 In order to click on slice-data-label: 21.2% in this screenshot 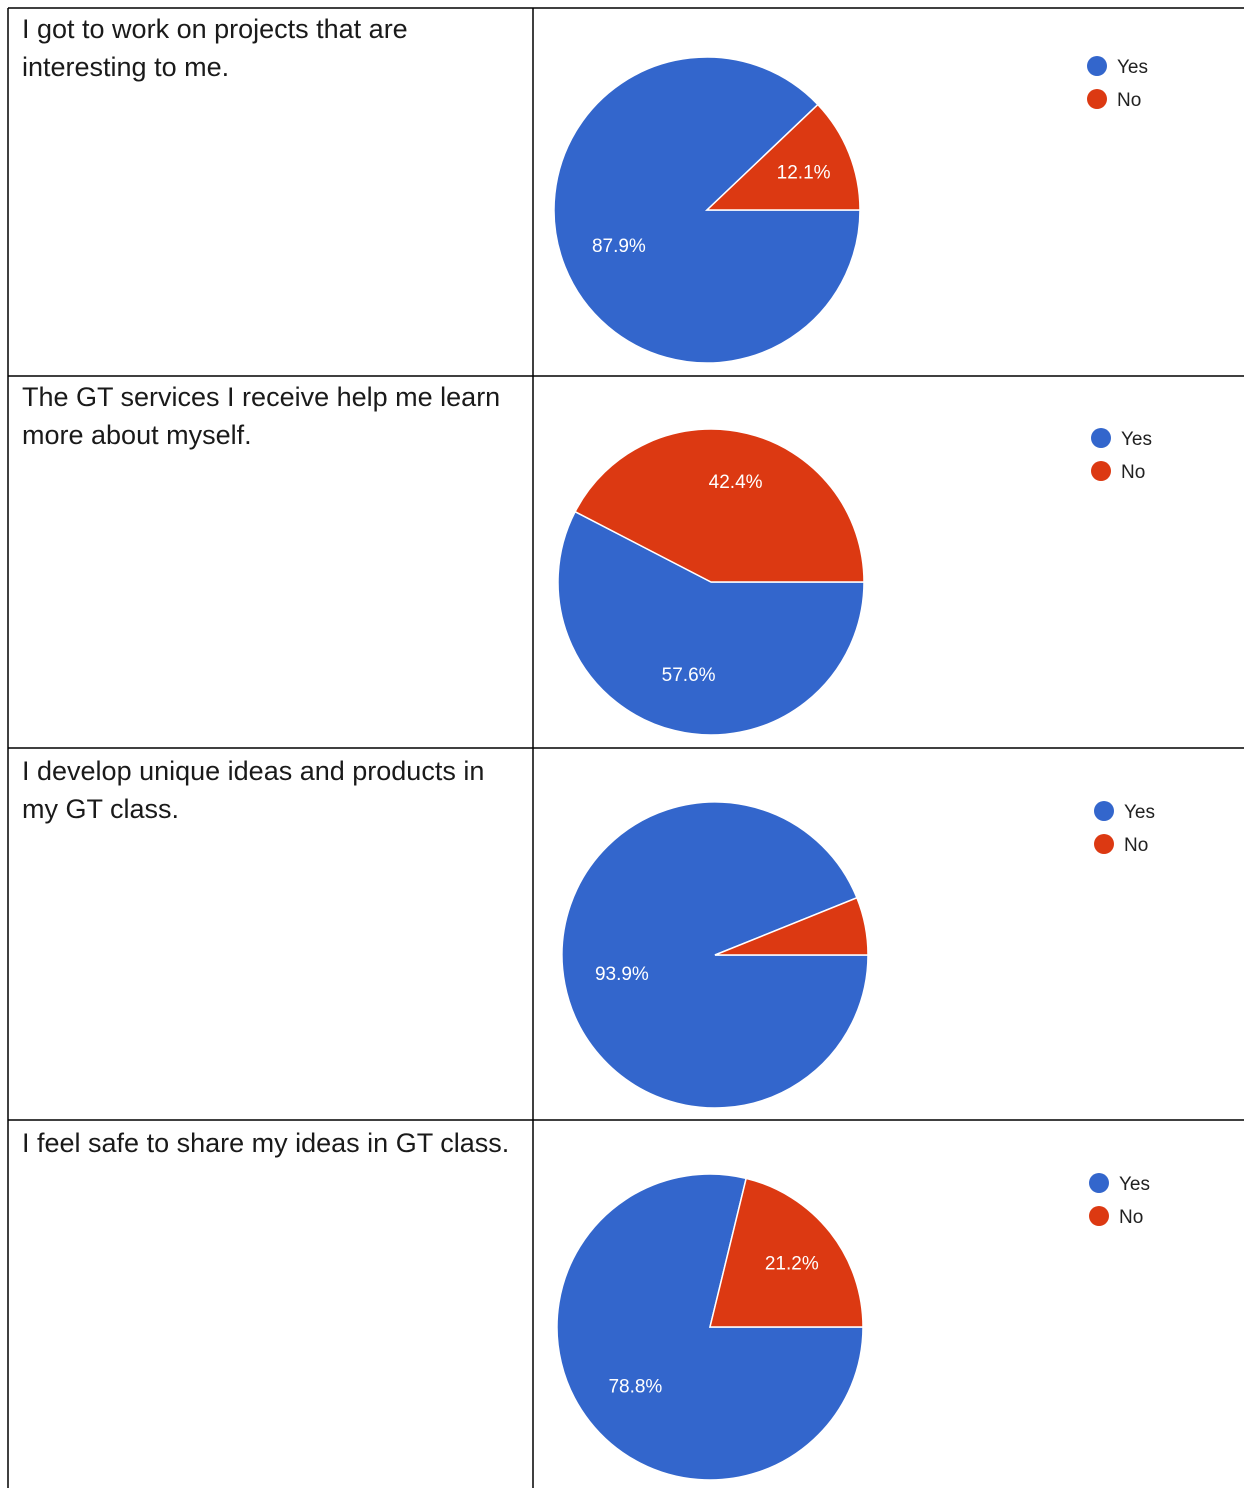, I will do `click(792, 1264)`.